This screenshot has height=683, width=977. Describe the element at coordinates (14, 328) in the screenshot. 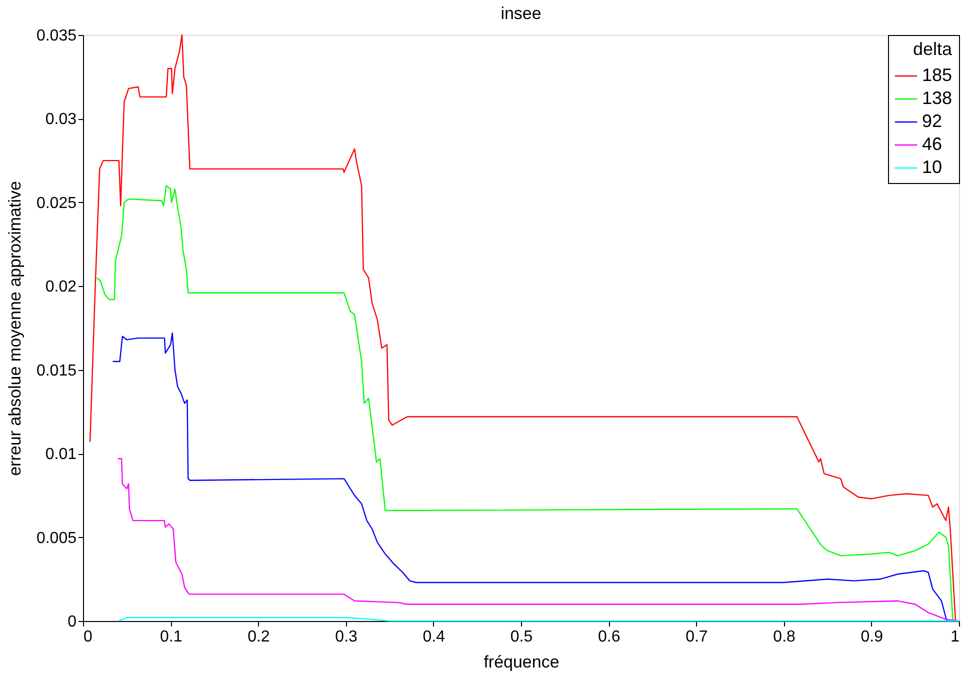

I see `y-axis-title: erreur absolue moyenne approximative` at that location.